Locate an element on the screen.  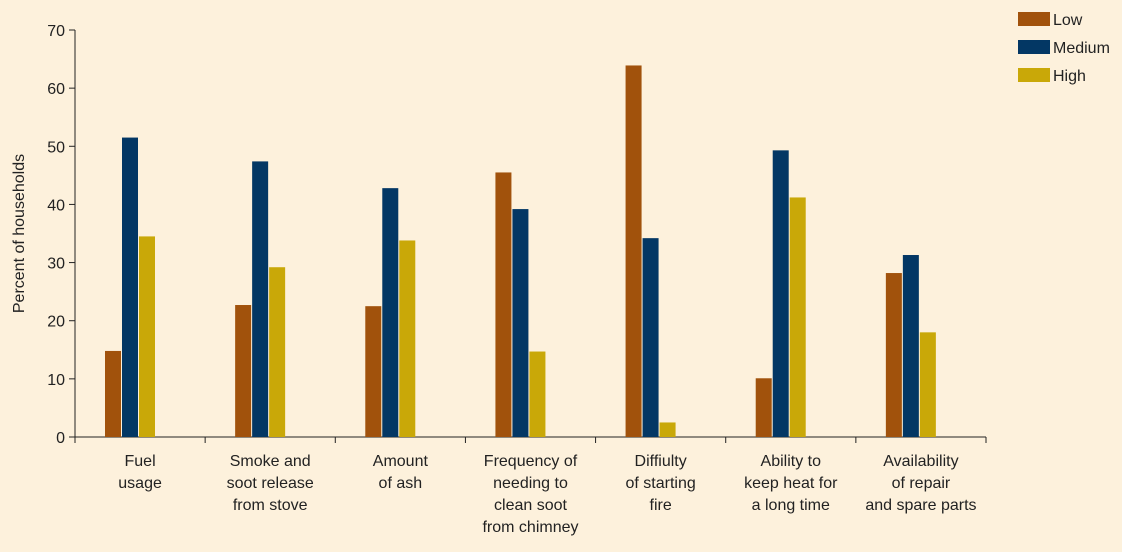
y-tick-label: 20 is located at coordinates (56, 322).